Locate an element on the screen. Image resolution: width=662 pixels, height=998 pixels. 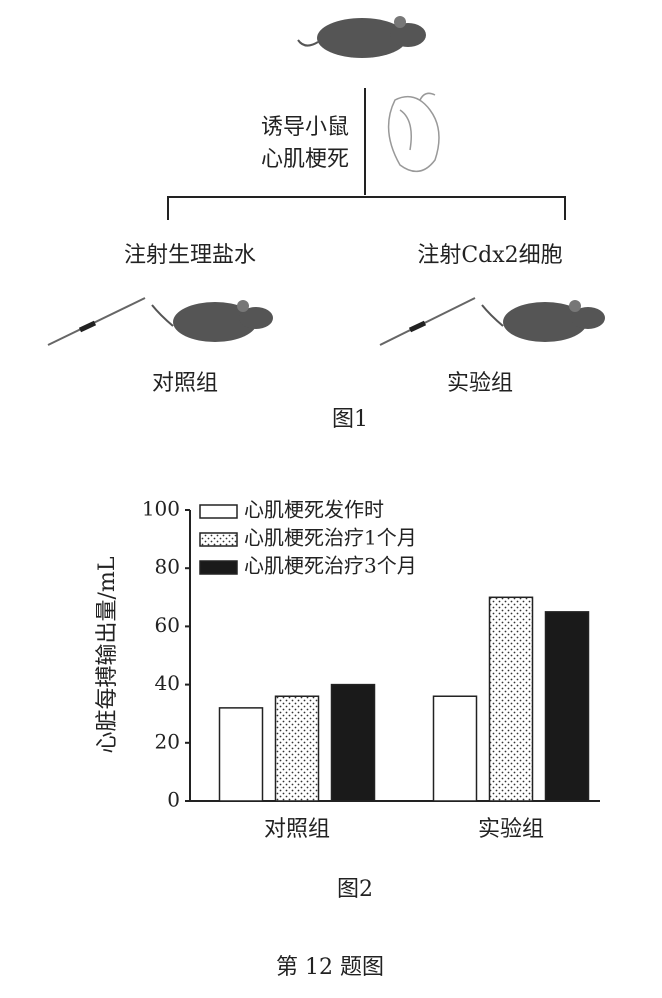
x-tick-label: 实验组 is located at coordinates (511, 829).